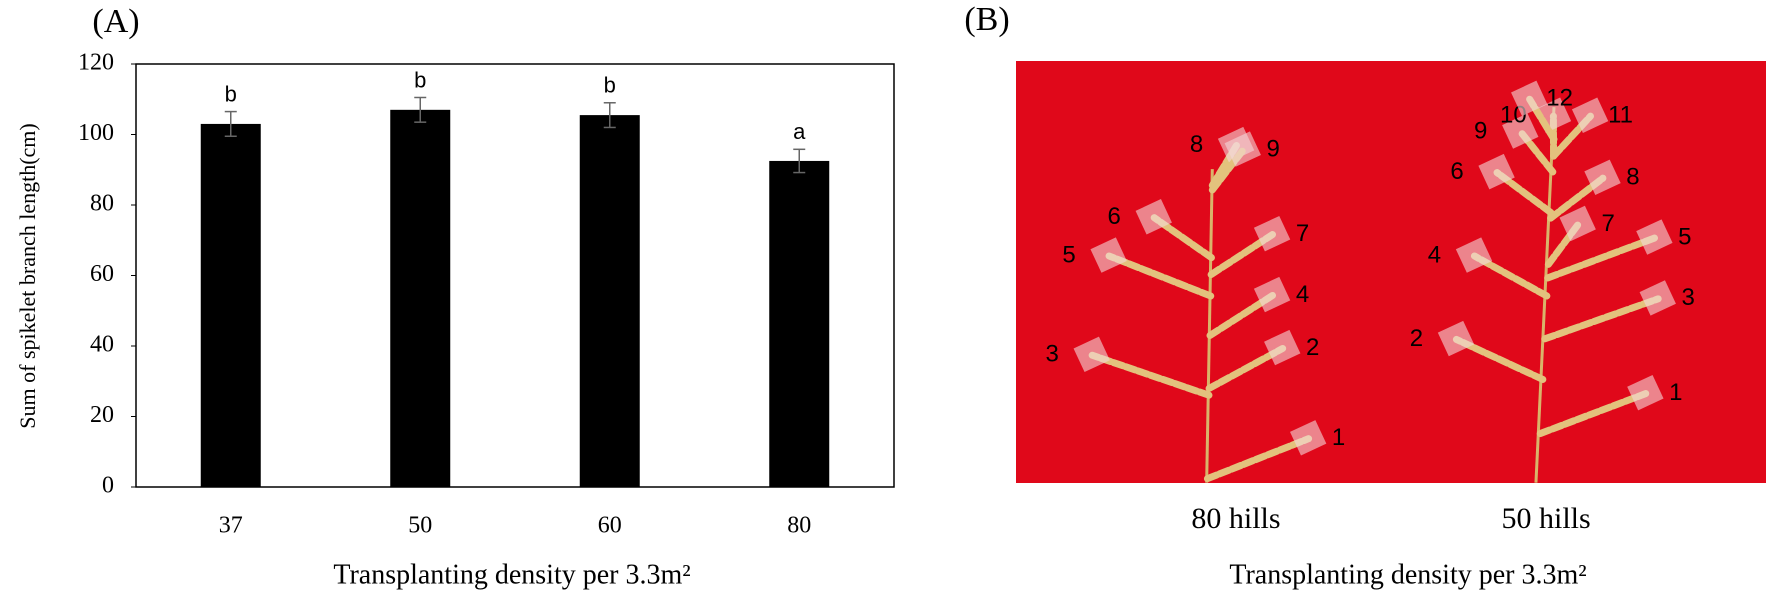  Describe the element at coordinates (102, 345) in the screenshot. I see `y-tick-label: 40` at that location.